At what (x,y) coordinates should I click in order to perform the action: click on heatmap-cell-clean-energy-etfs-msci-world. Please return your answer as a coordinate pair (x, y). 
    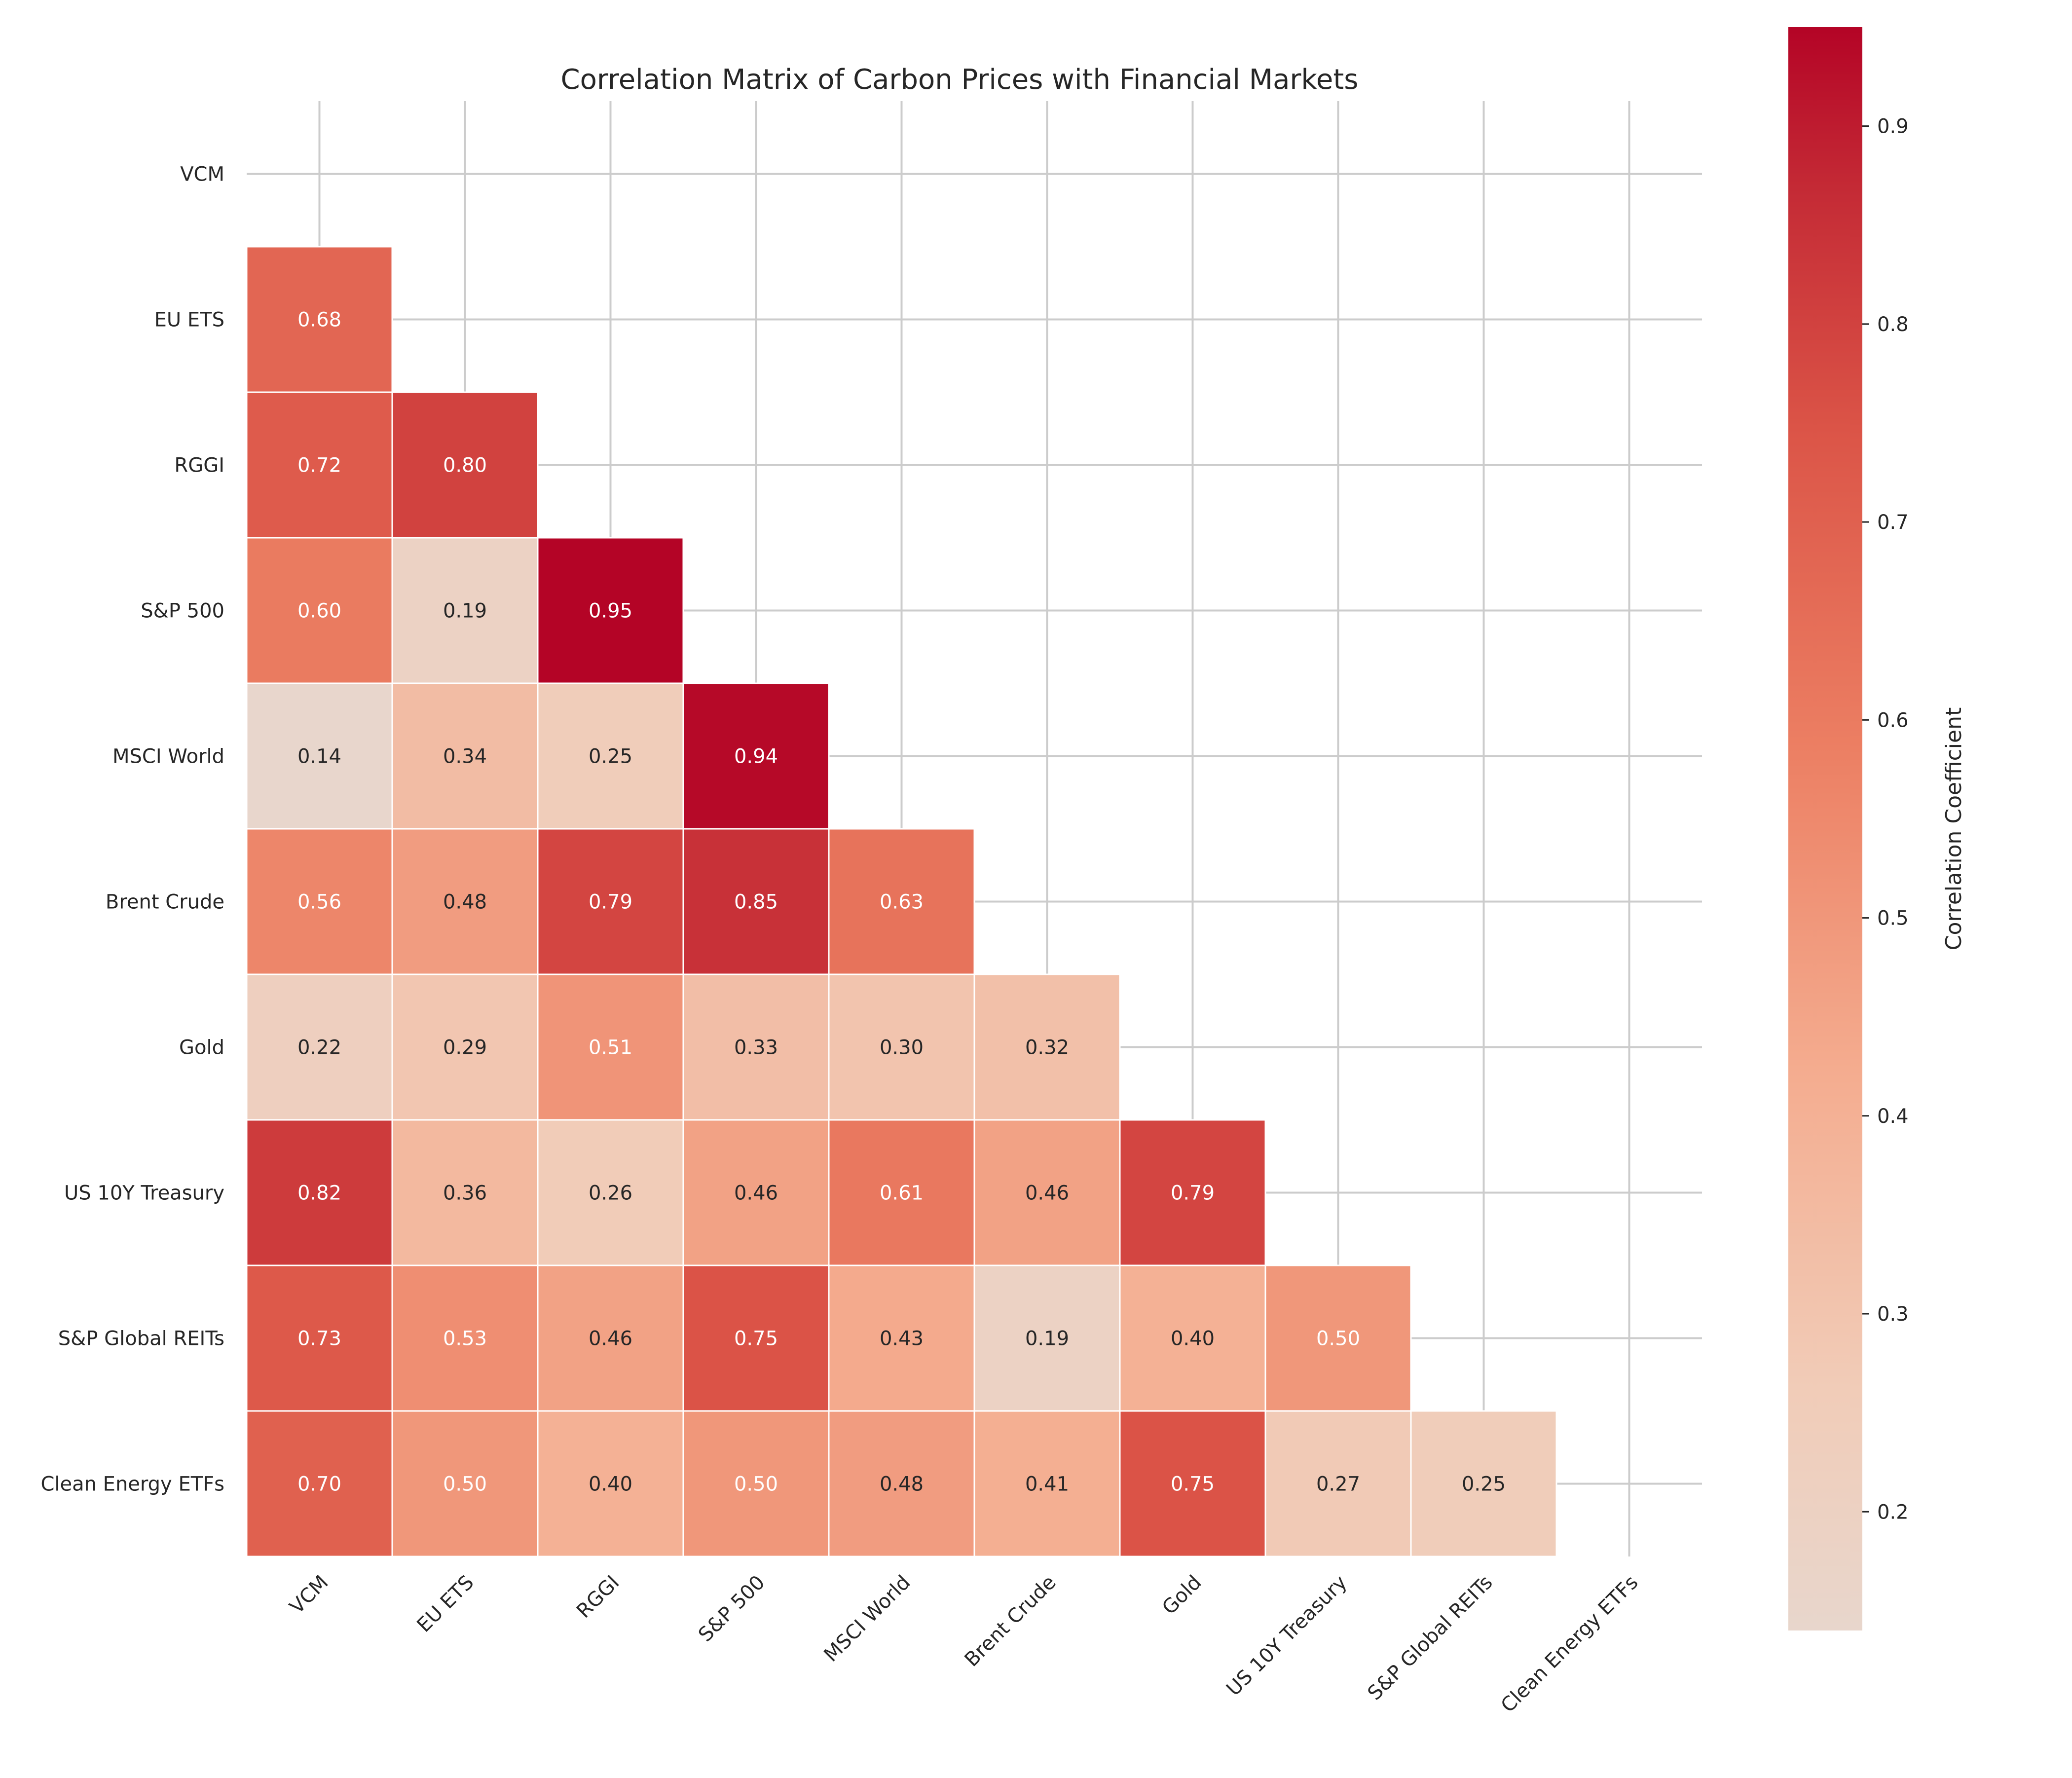
    Looking at the image, I should click on (902, 1483).